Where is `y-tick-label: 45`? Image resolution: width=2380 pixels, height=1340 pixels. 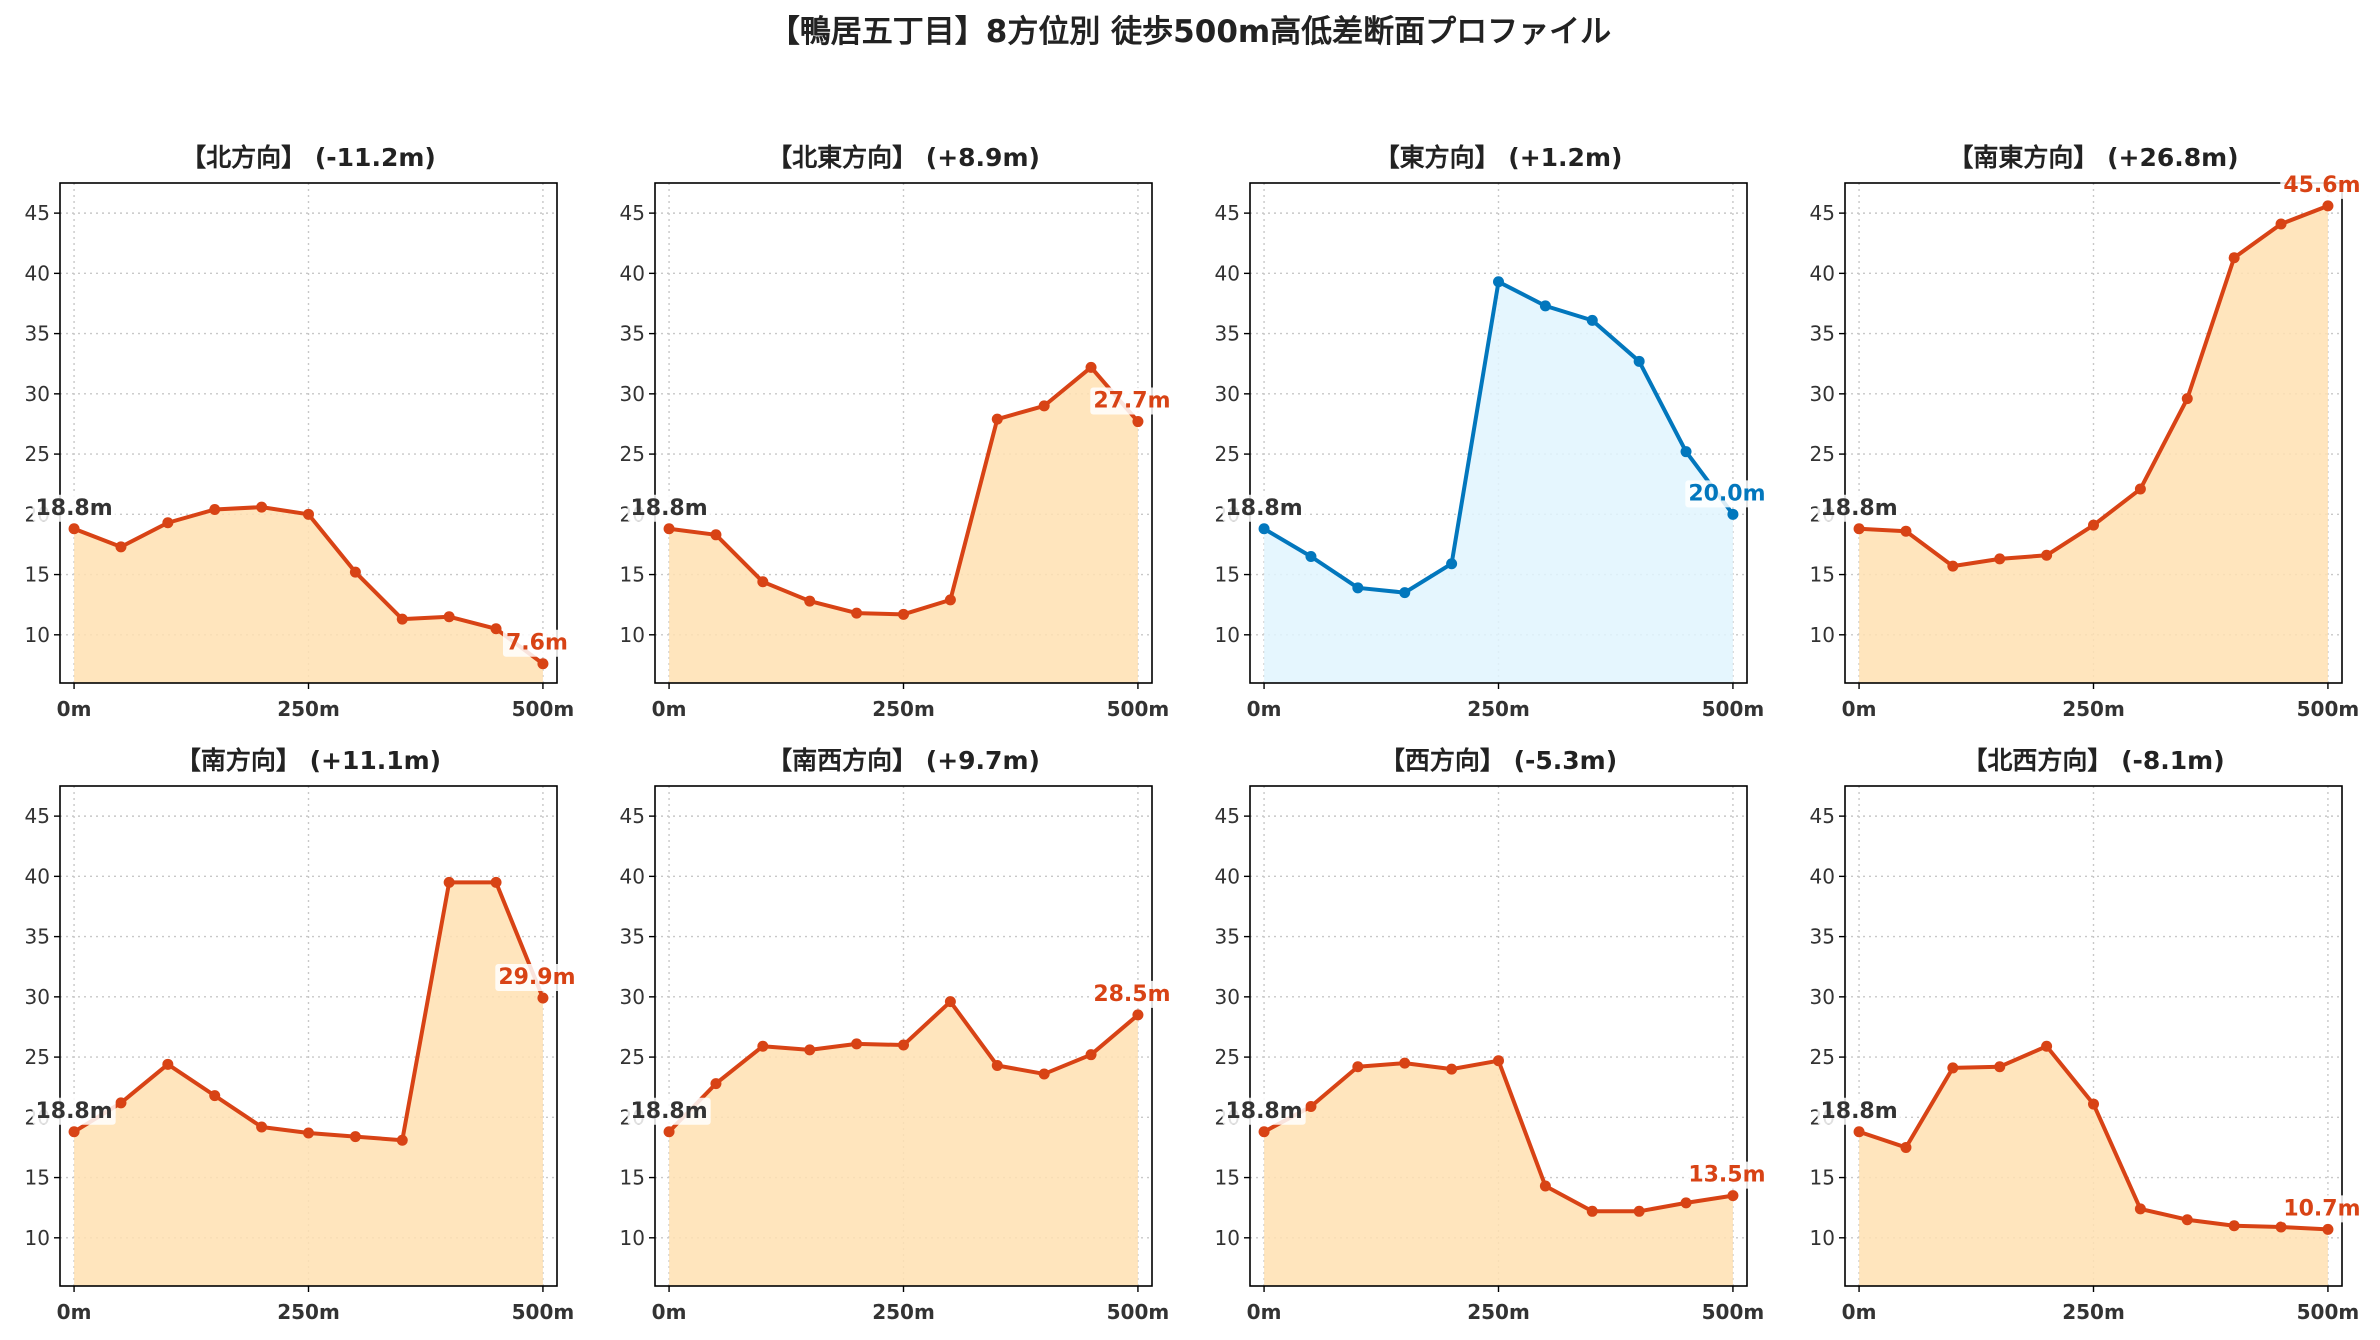
y-tick-label: 45 is located at coordinates (37, 213).